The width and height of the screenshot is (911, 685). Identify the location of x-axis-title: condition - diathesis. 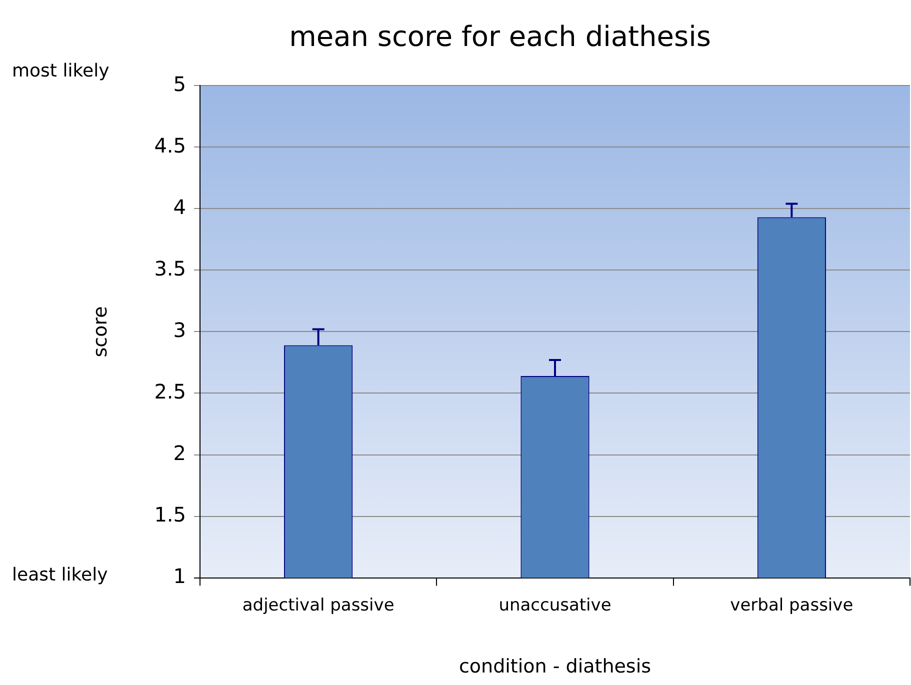
(555, 667).